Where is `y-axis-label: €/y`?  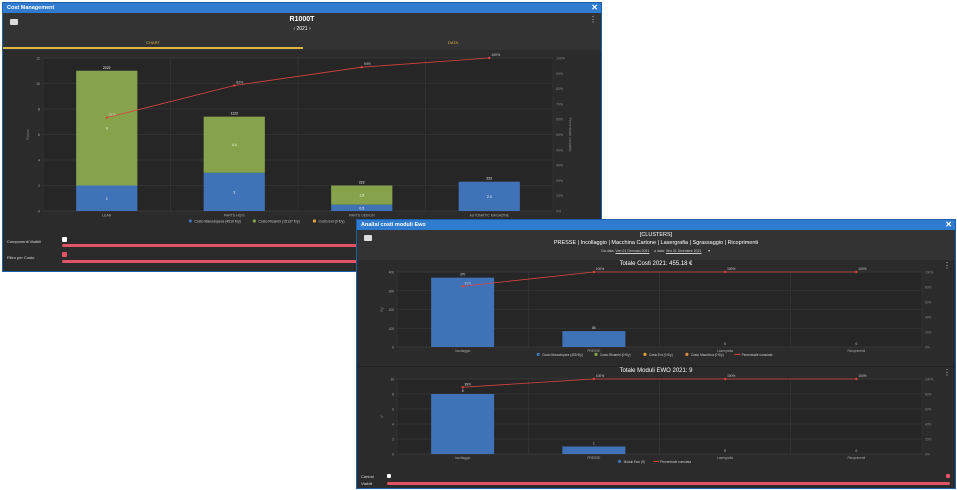 y-axis-label: €/y is located at coordinates (382, 309).